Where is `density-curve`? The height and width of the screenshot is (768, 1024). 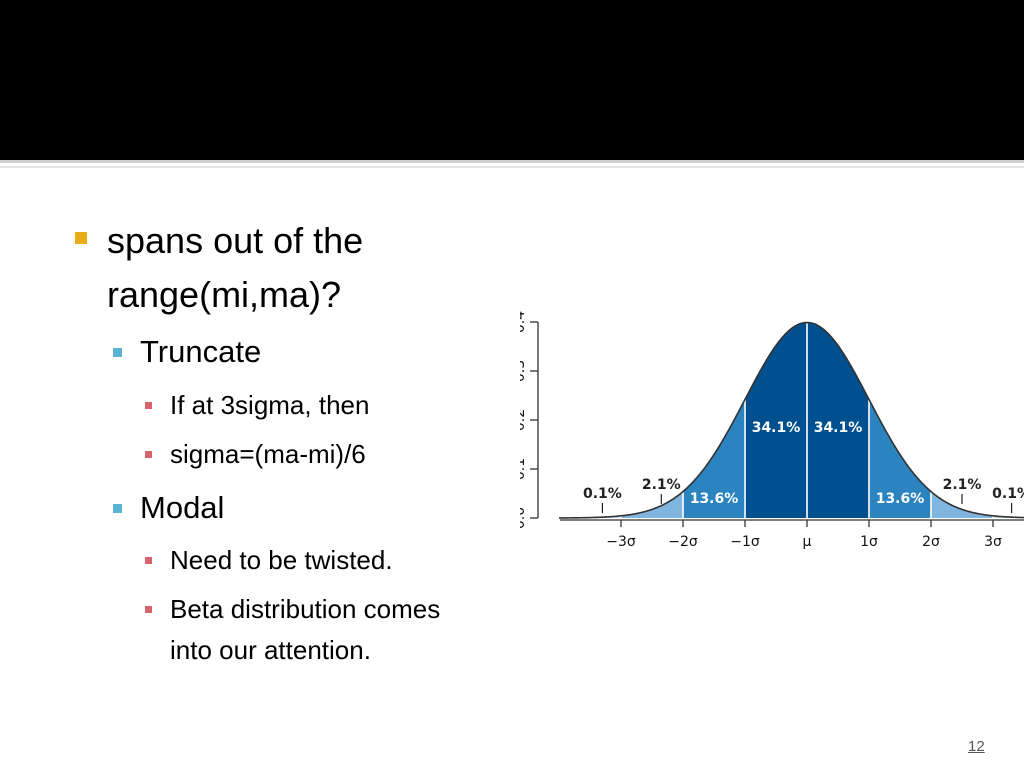 density-curve is located at coordinates (791, 420).